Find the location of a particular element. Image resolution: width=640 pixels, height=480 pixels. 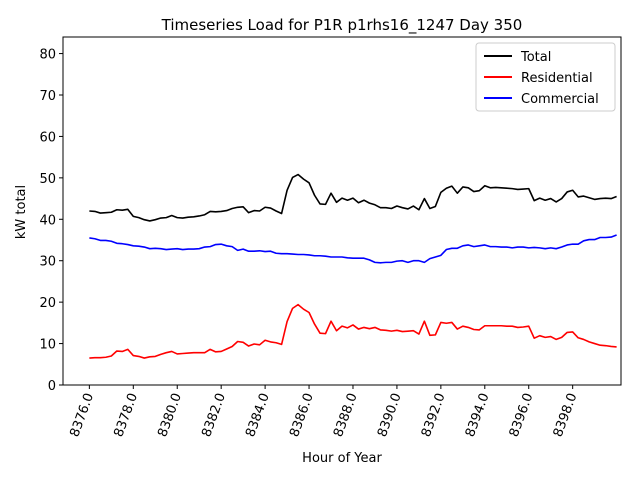

y-tick-label: 60 is located at coordinates (47, 137).